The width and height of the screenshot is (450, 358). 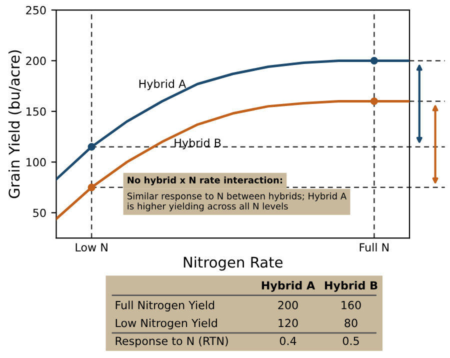 What do you see at coordinates (162, 84) in the screenshot?
I see `series-label: Hybrid A` at bounding box center [162, 84].